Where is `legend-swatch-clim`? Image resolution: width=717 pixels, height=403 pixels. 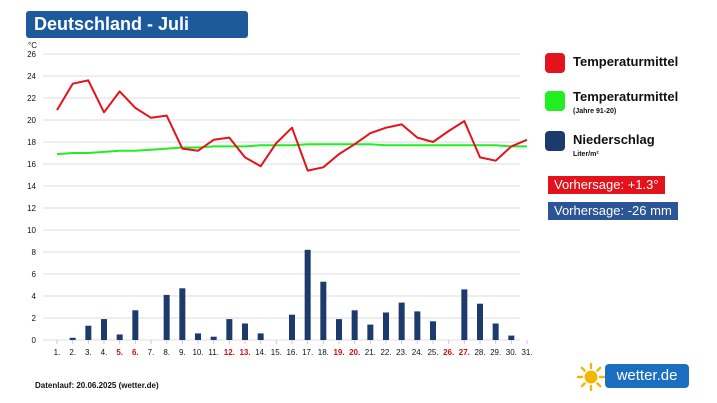 legend-swatch-clim is located at coordinates (555, 101).